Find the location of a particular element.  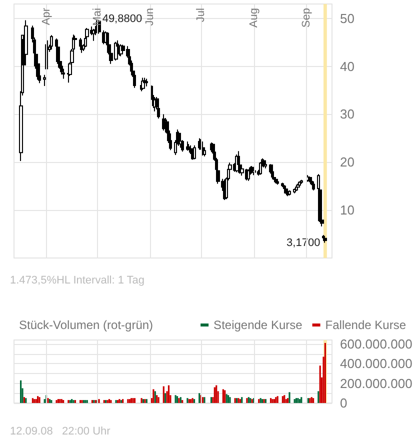

y-tick-label: 10 is located at coordinates (347, 210).